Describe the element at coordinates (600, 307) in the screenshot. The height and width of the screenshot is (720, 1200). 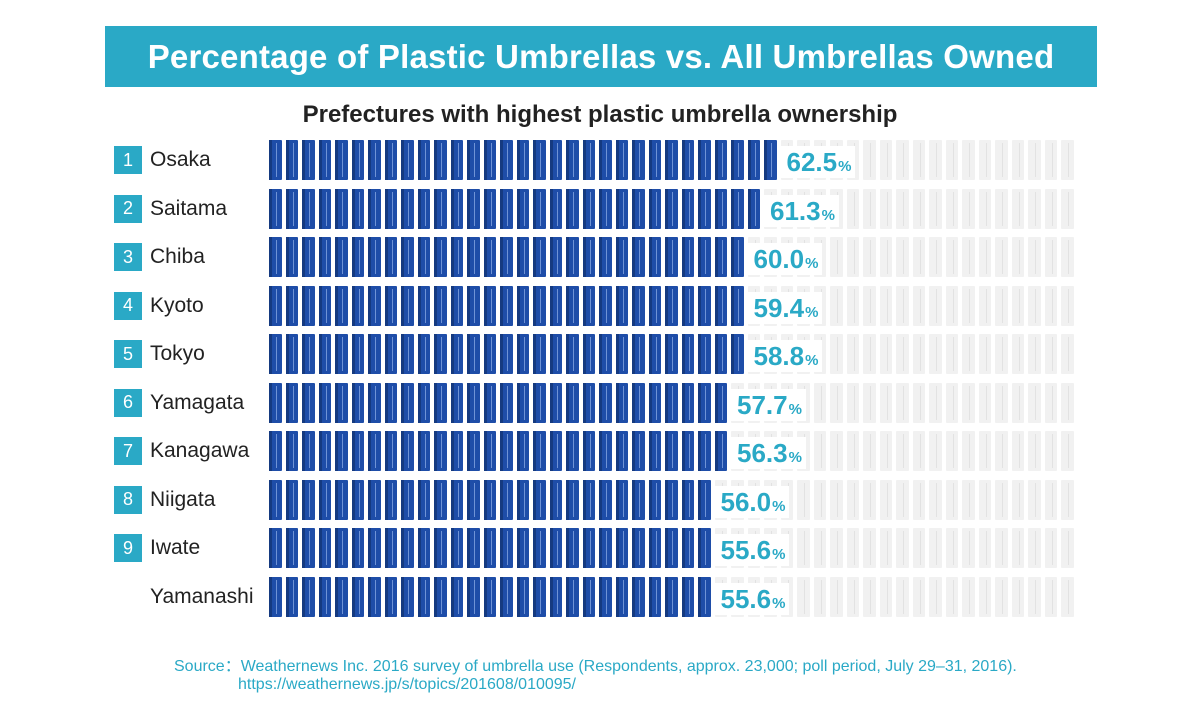
I see `chart-row: 4 Kyoto 59.4%` at that location.